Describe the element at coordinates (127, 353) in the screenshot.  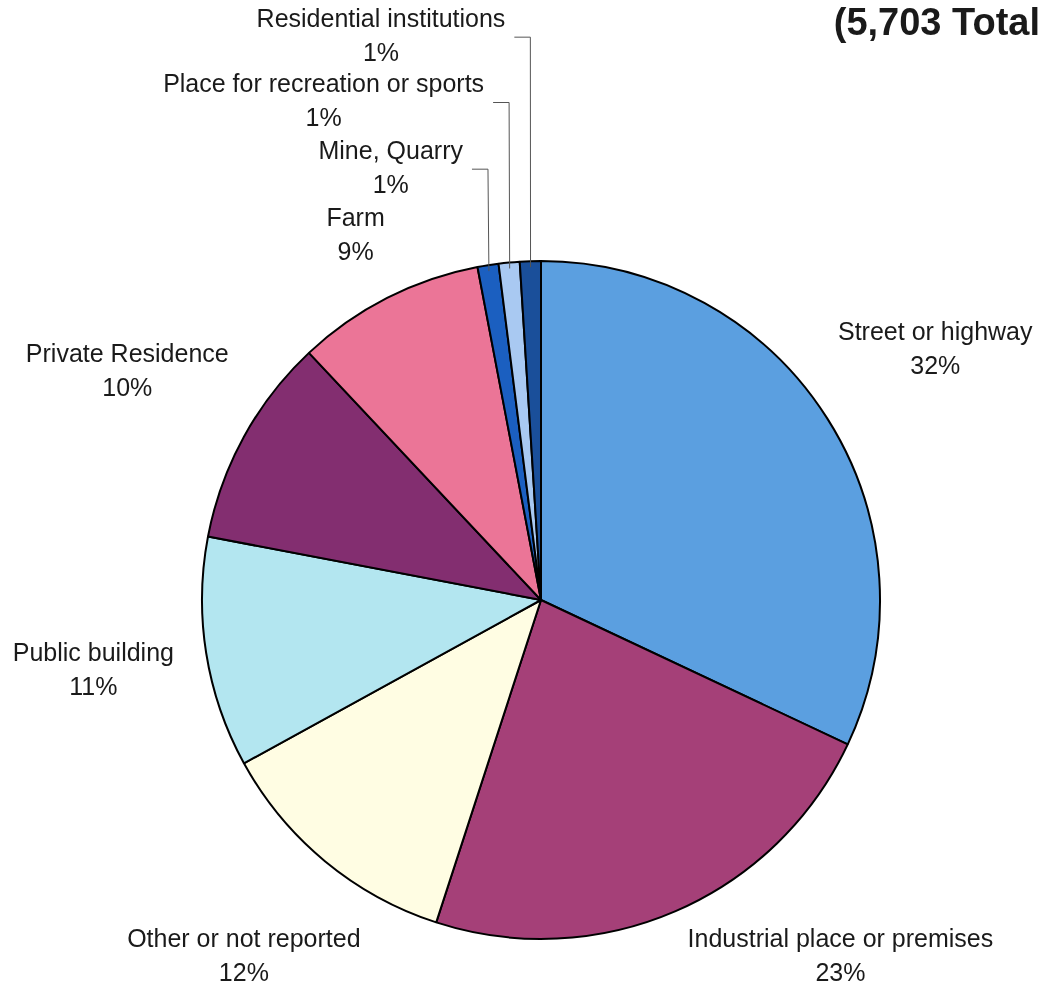
I see `slice-label: Private Residence` at that location.